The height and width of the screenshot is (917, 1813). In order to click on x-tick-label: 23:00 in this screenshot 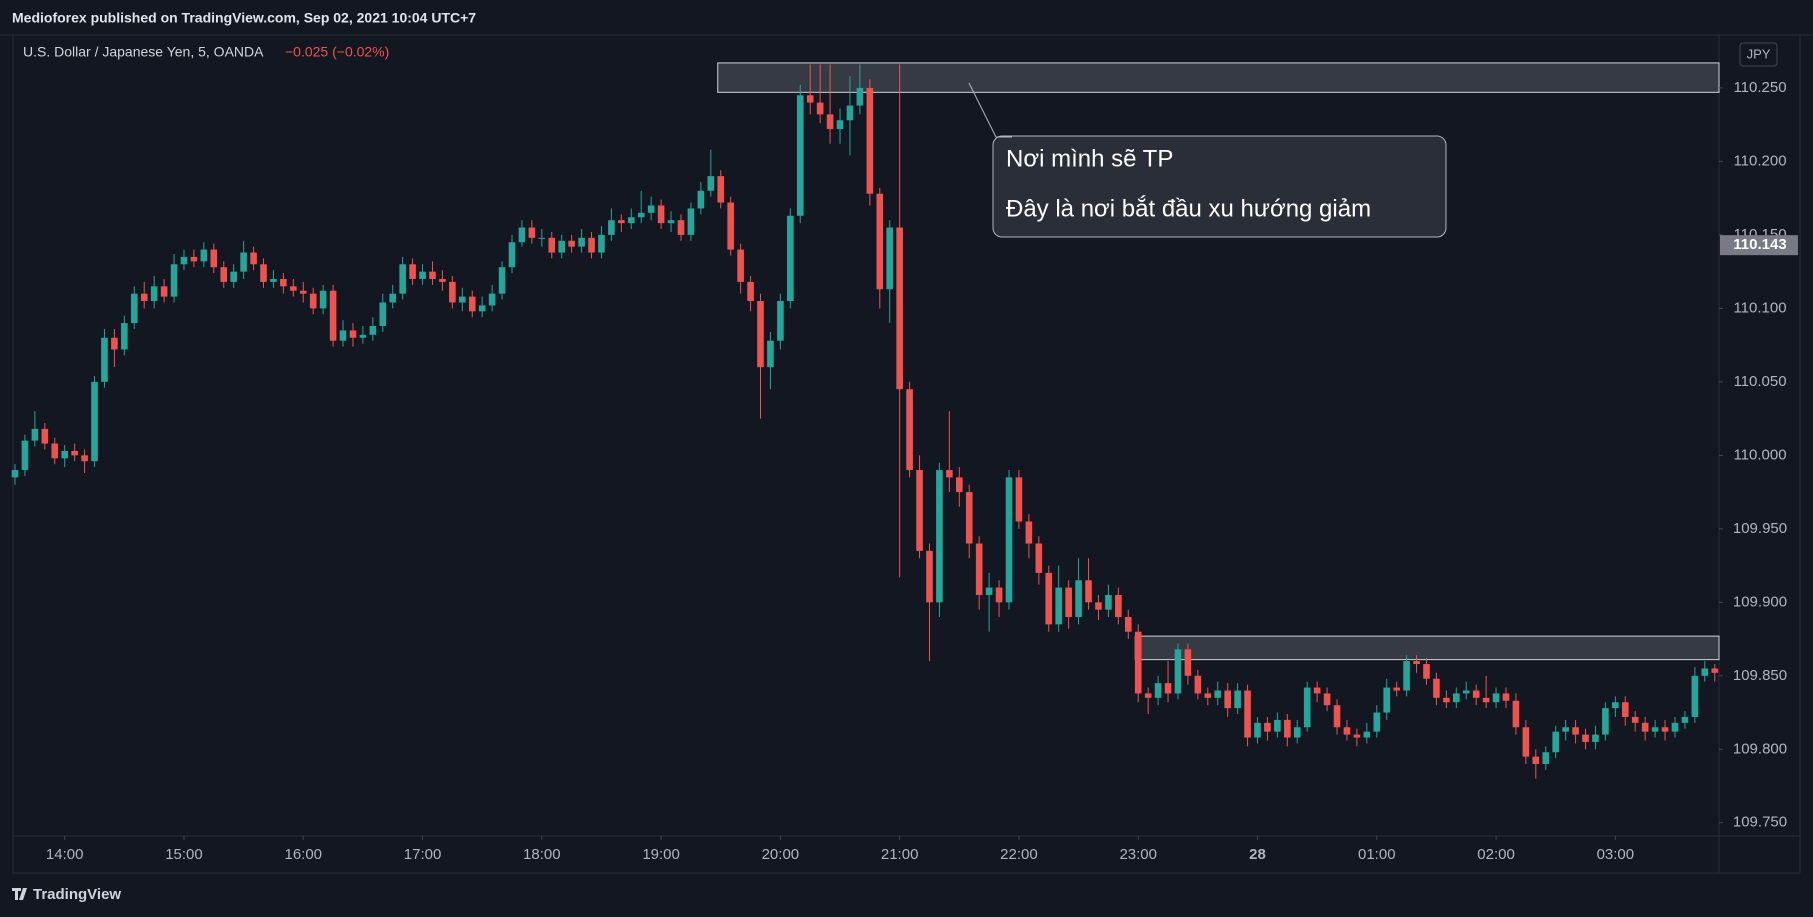, I will do `click(1138, 854)`.